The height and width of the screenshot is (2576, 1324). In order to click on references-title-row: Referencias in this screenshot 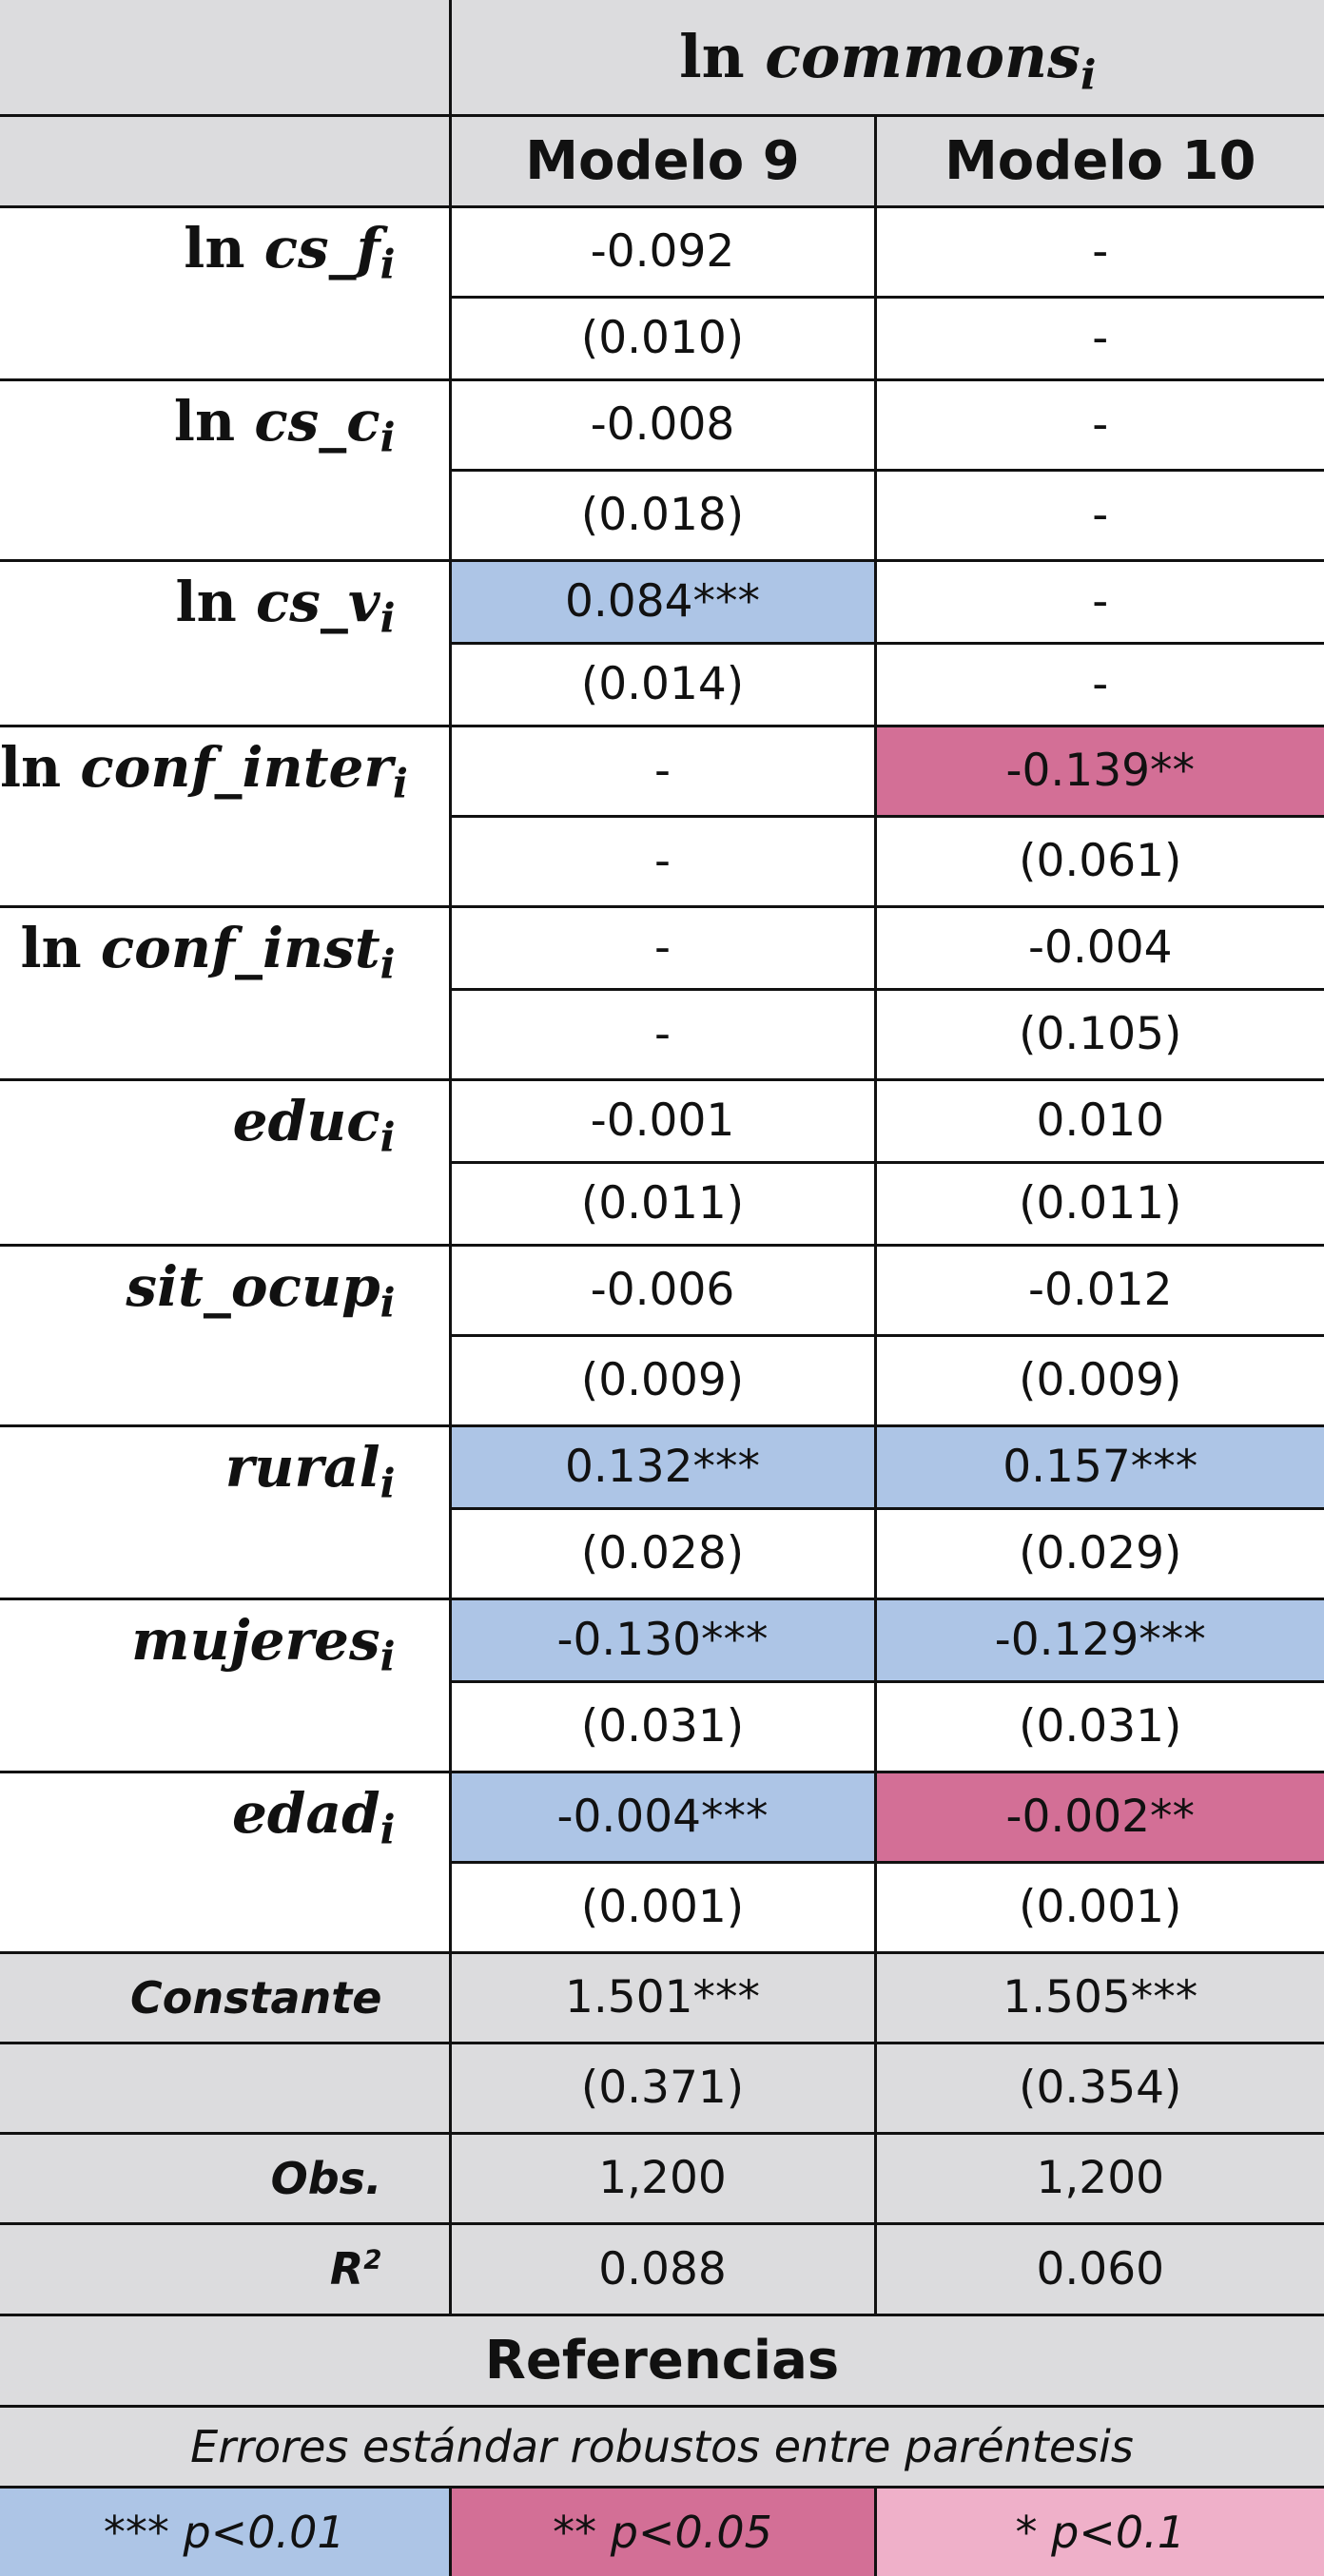, I will do `click(662, 2360)`.